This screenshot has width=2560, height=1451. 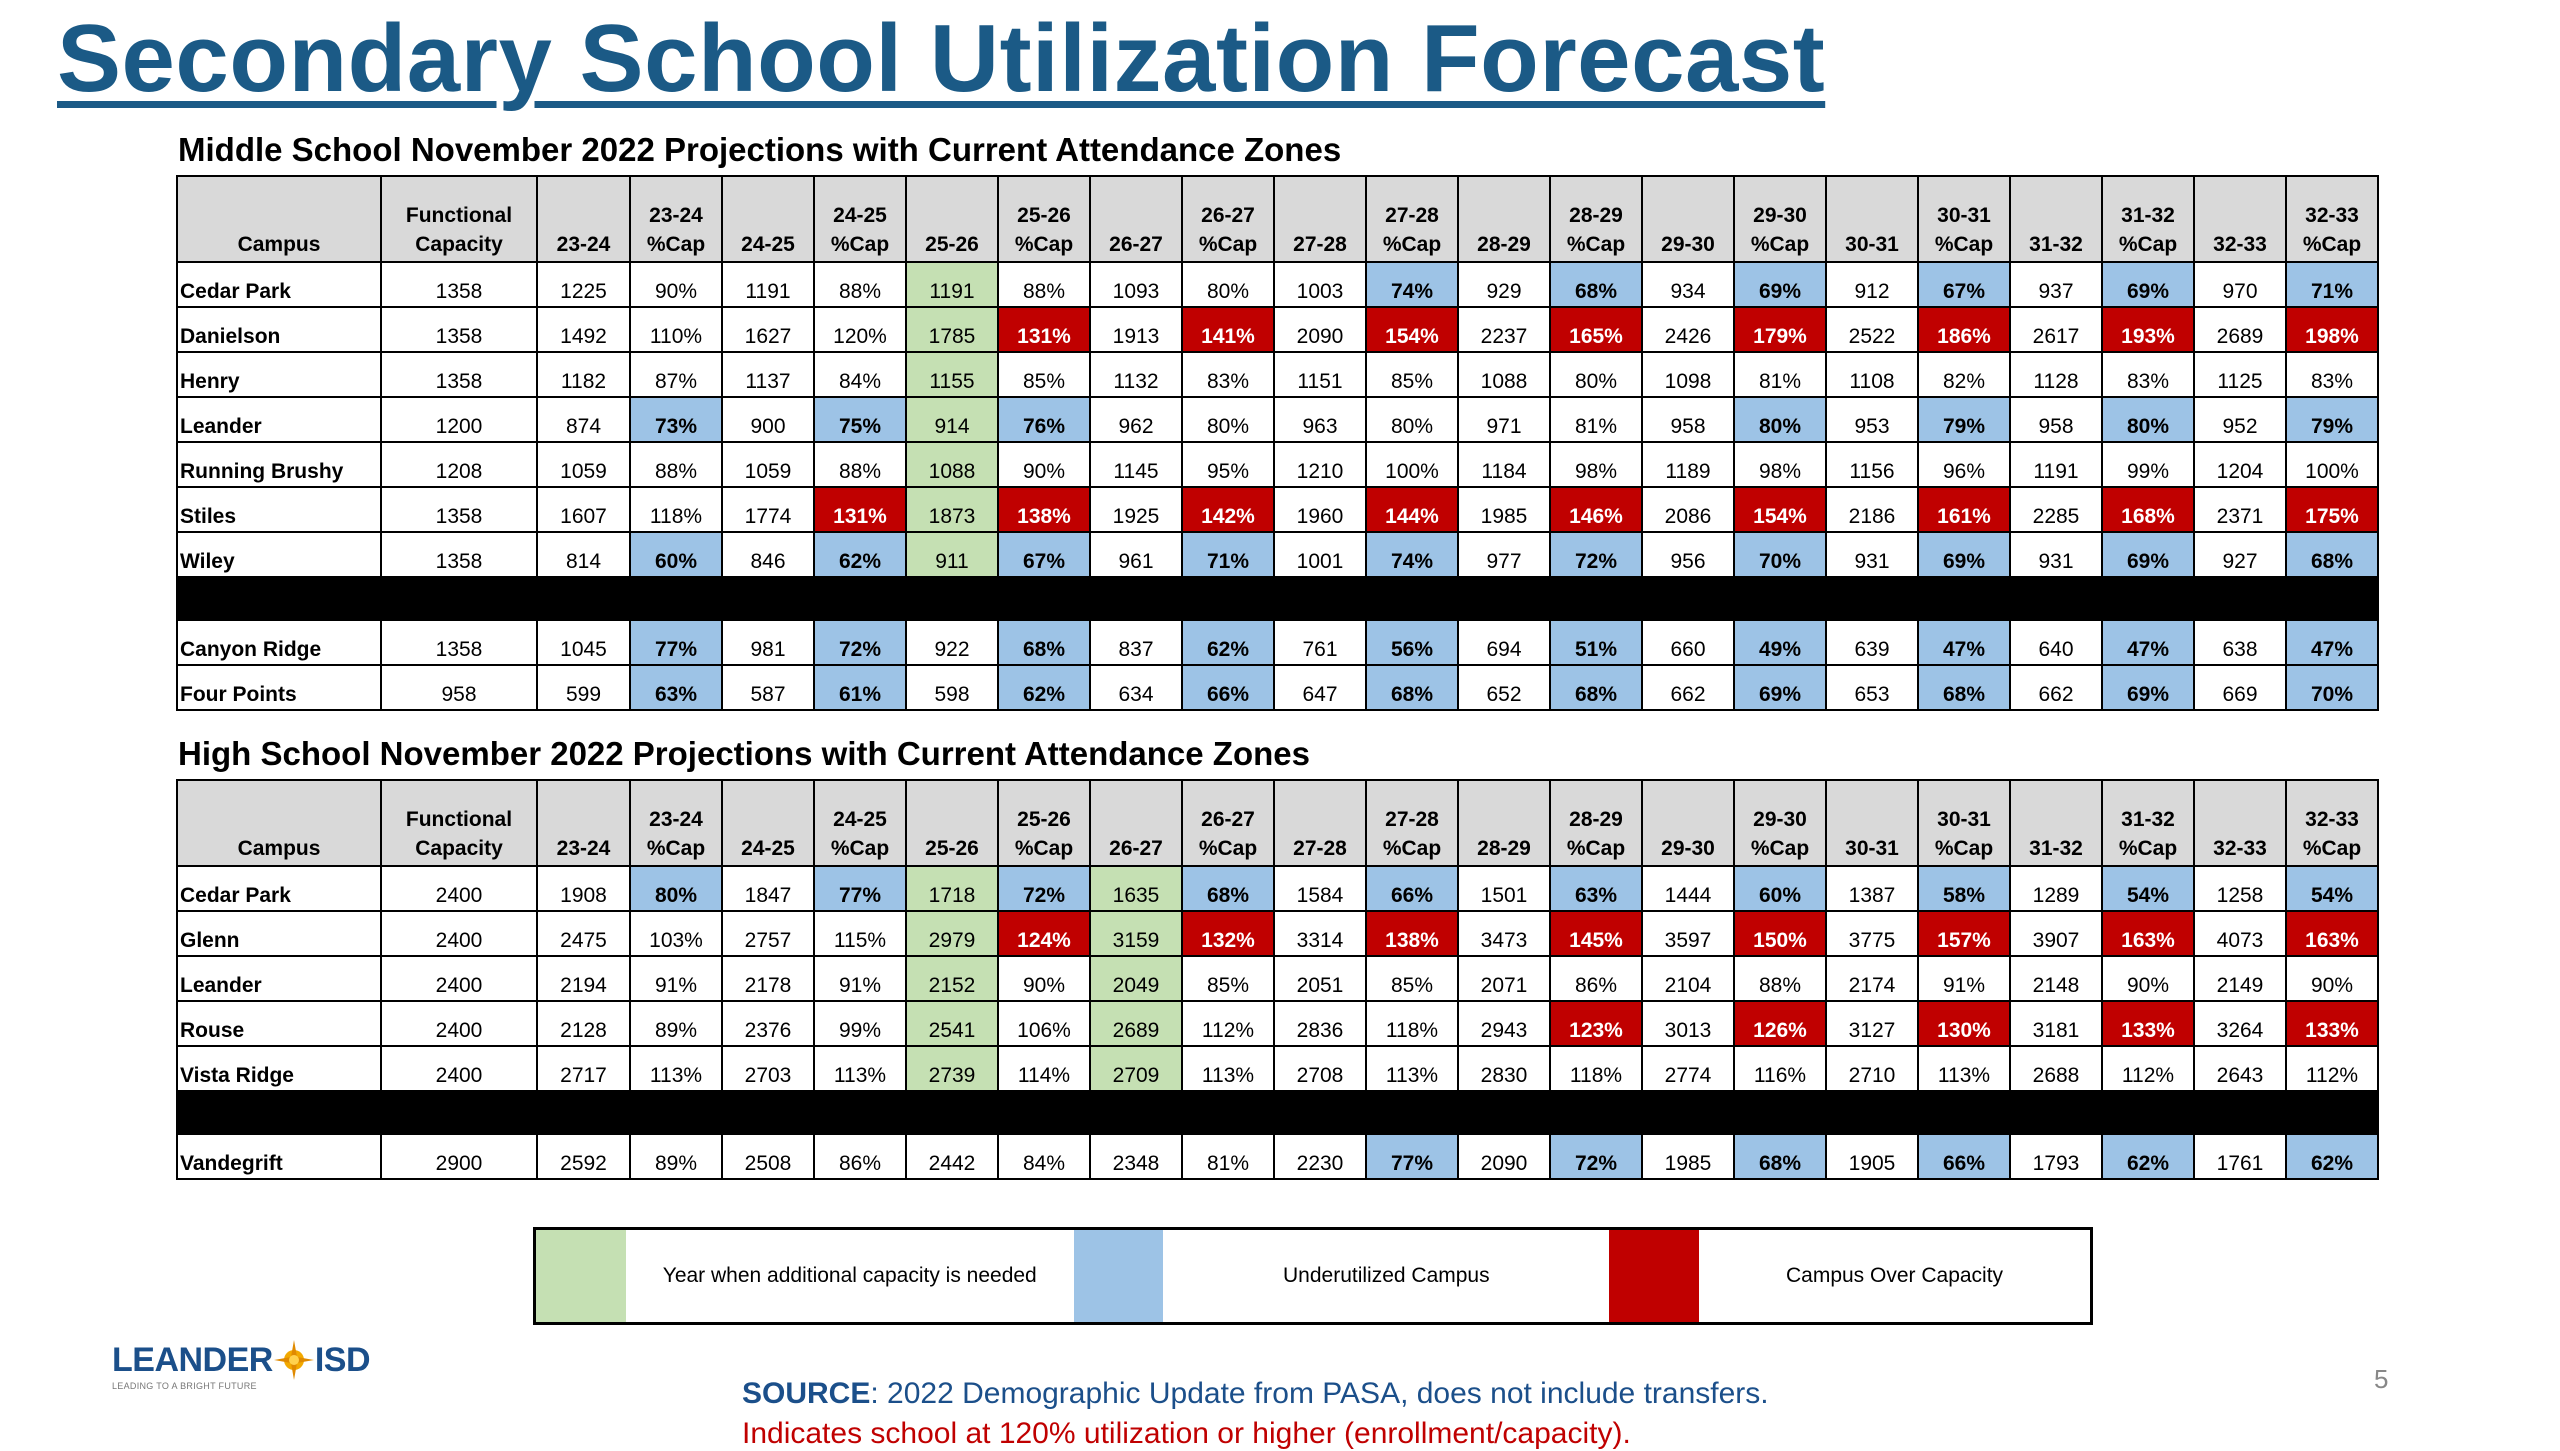 What do you see at coordinates (1688, 823) in the screenshot?
I see `column-header: 29-30` at bounding box center [1688, 823].